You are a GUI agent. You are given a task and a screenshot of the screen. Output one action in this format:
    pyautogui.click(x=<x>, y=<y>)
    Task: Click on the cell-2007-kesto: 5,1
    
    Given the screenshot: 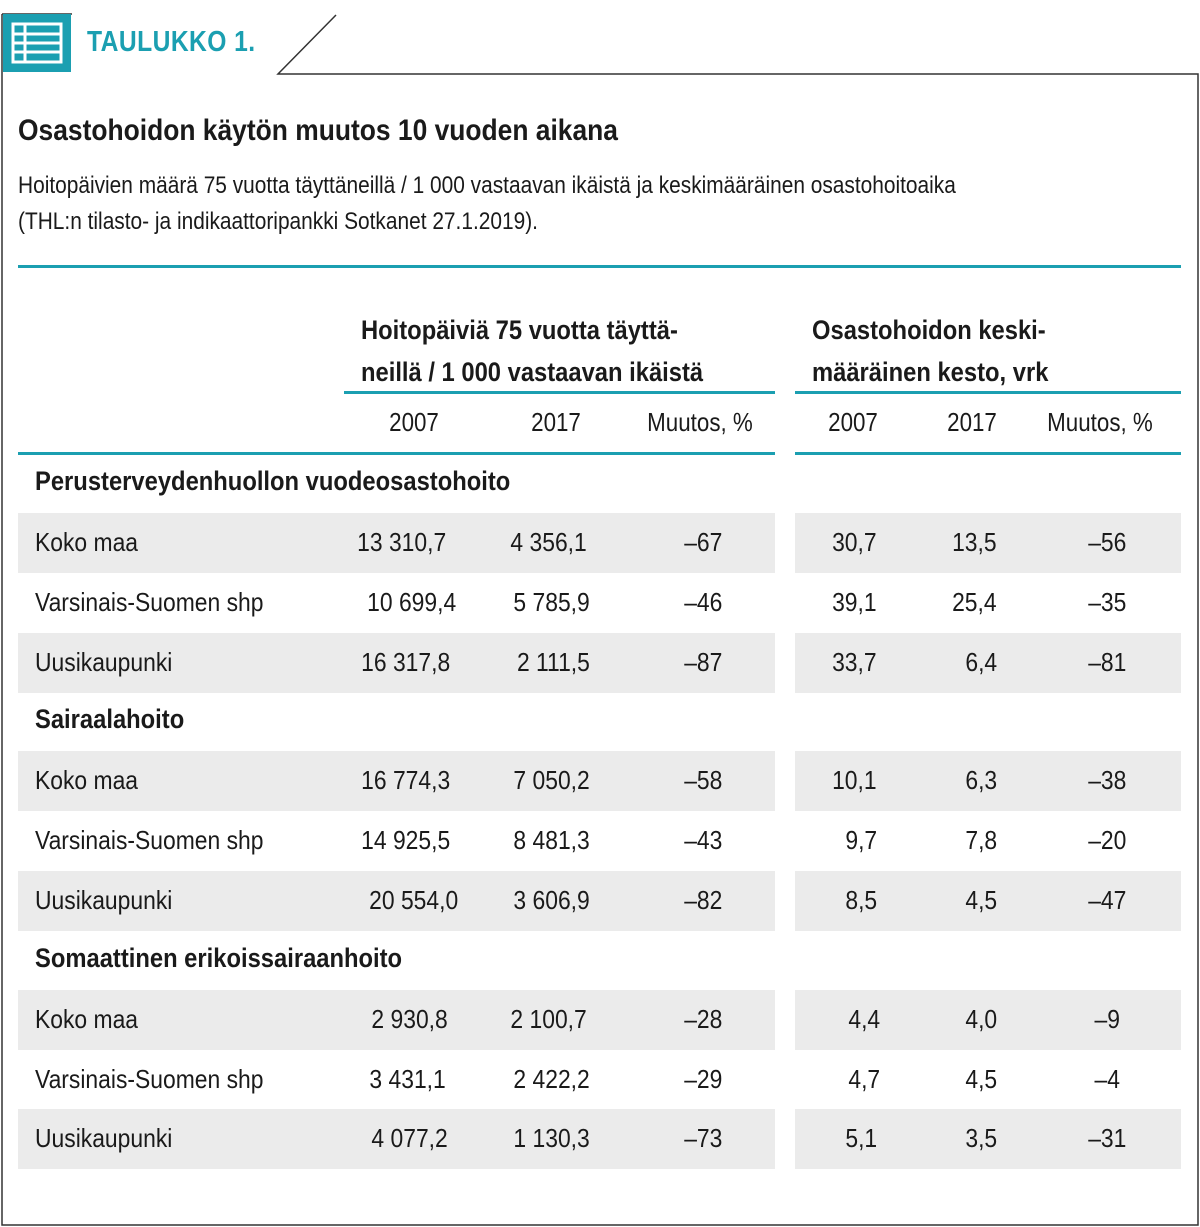 What is the action you would take?
    pyautogui.click(x=861, y=1138)
    